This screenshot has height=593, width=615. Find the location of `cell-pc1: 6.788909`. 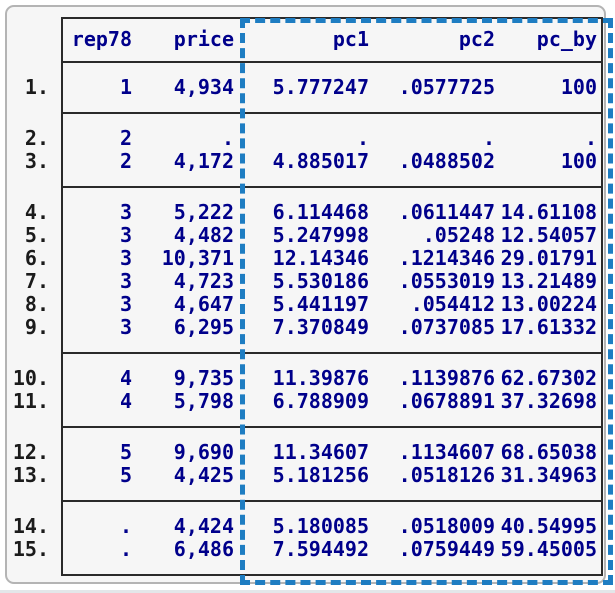

cell-pc1: 6.788909 is located at coordinates (320, 401).